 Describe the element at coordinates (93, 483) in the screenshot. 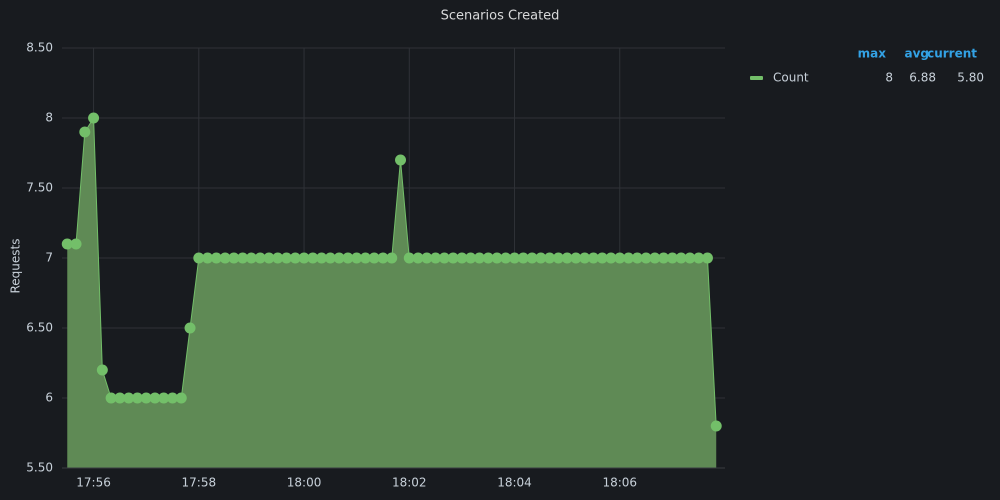

I see `x-tick-label: 17:56` at that location.